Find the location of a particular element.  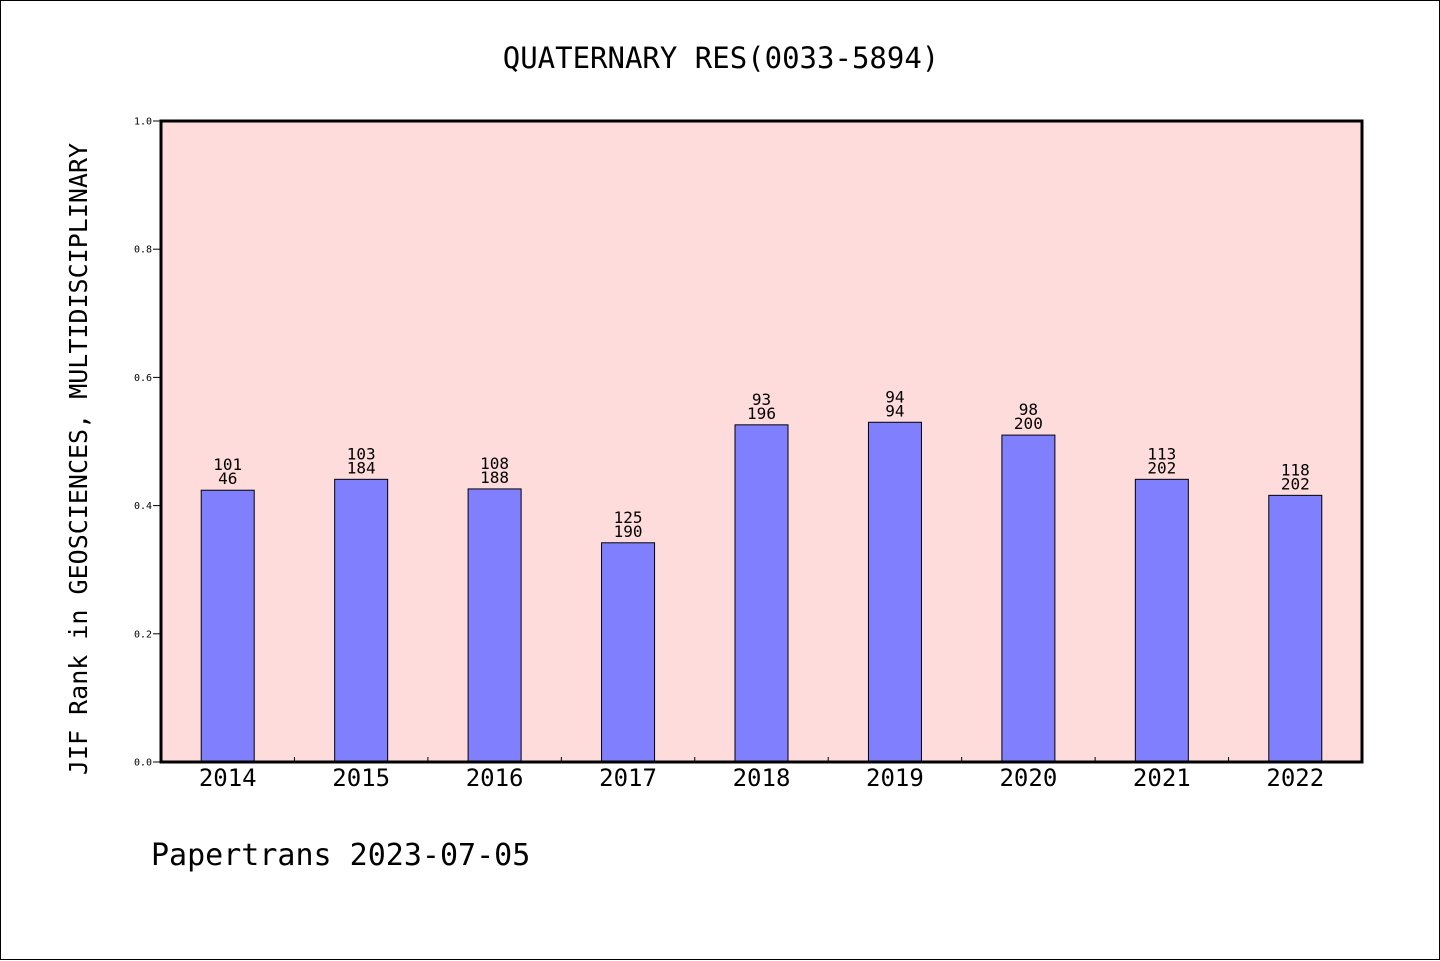

bar-rank-label: 101 is located at coordinates (227, 464).